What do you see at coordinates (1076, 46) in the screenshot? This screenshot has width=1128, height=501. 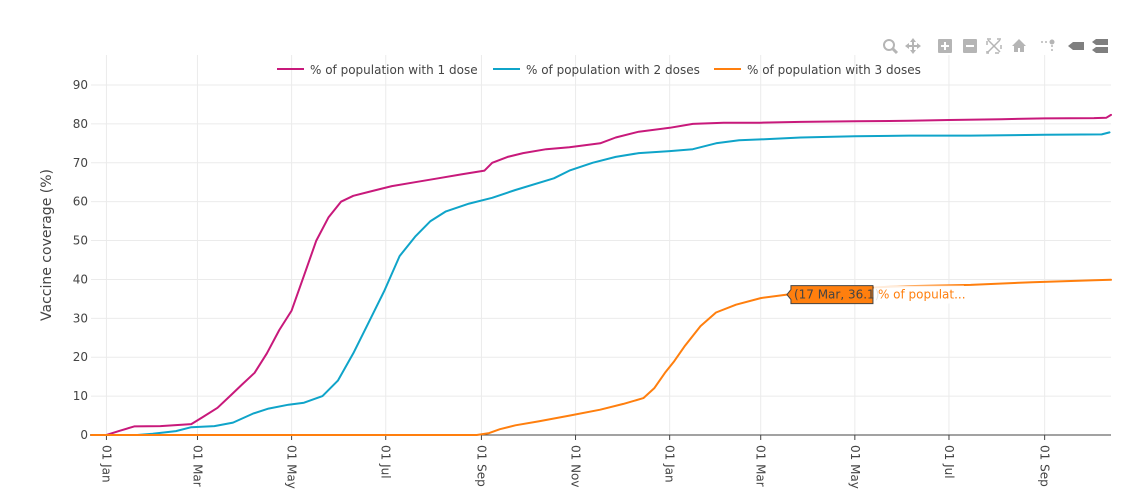 I see `hover-closest-icon` at bounding box center [1076, 46].